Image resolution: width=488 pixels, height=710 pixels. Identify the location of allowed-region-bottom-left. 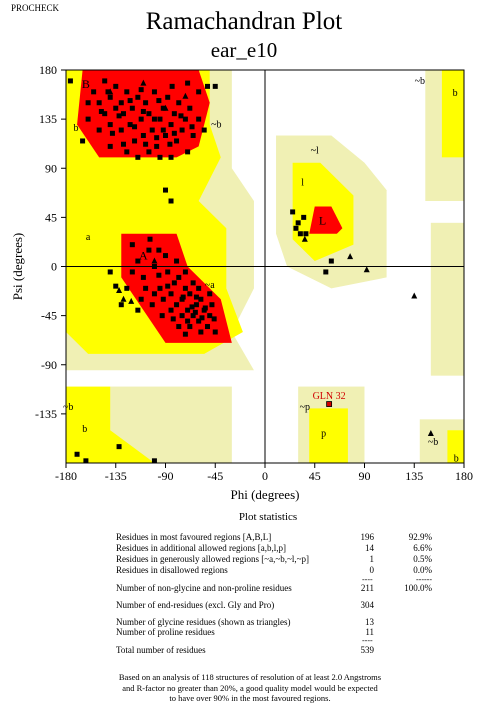
(110, 424).